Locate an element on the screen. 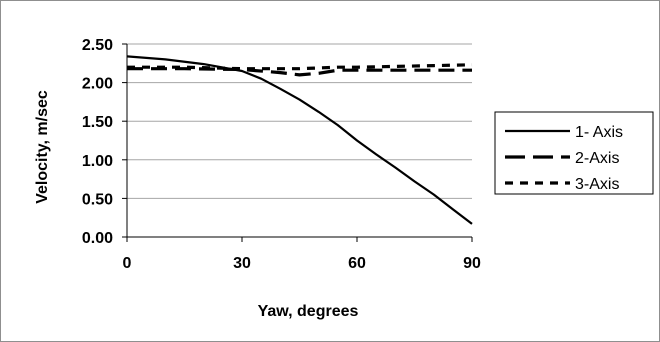 The image size is (660, 342). legend-label-1: 1- Axis is located at coordinates (599, 132).